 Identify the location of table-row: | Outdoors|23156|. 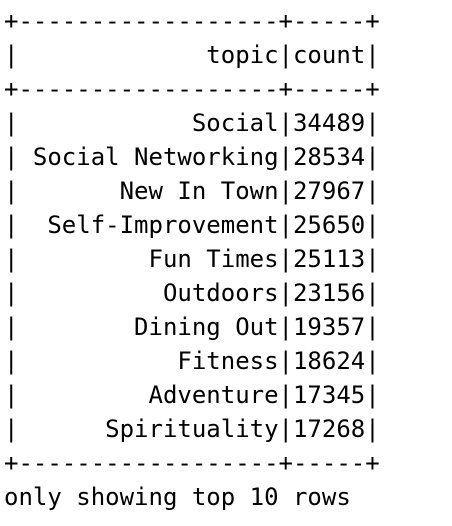
(192, 293).